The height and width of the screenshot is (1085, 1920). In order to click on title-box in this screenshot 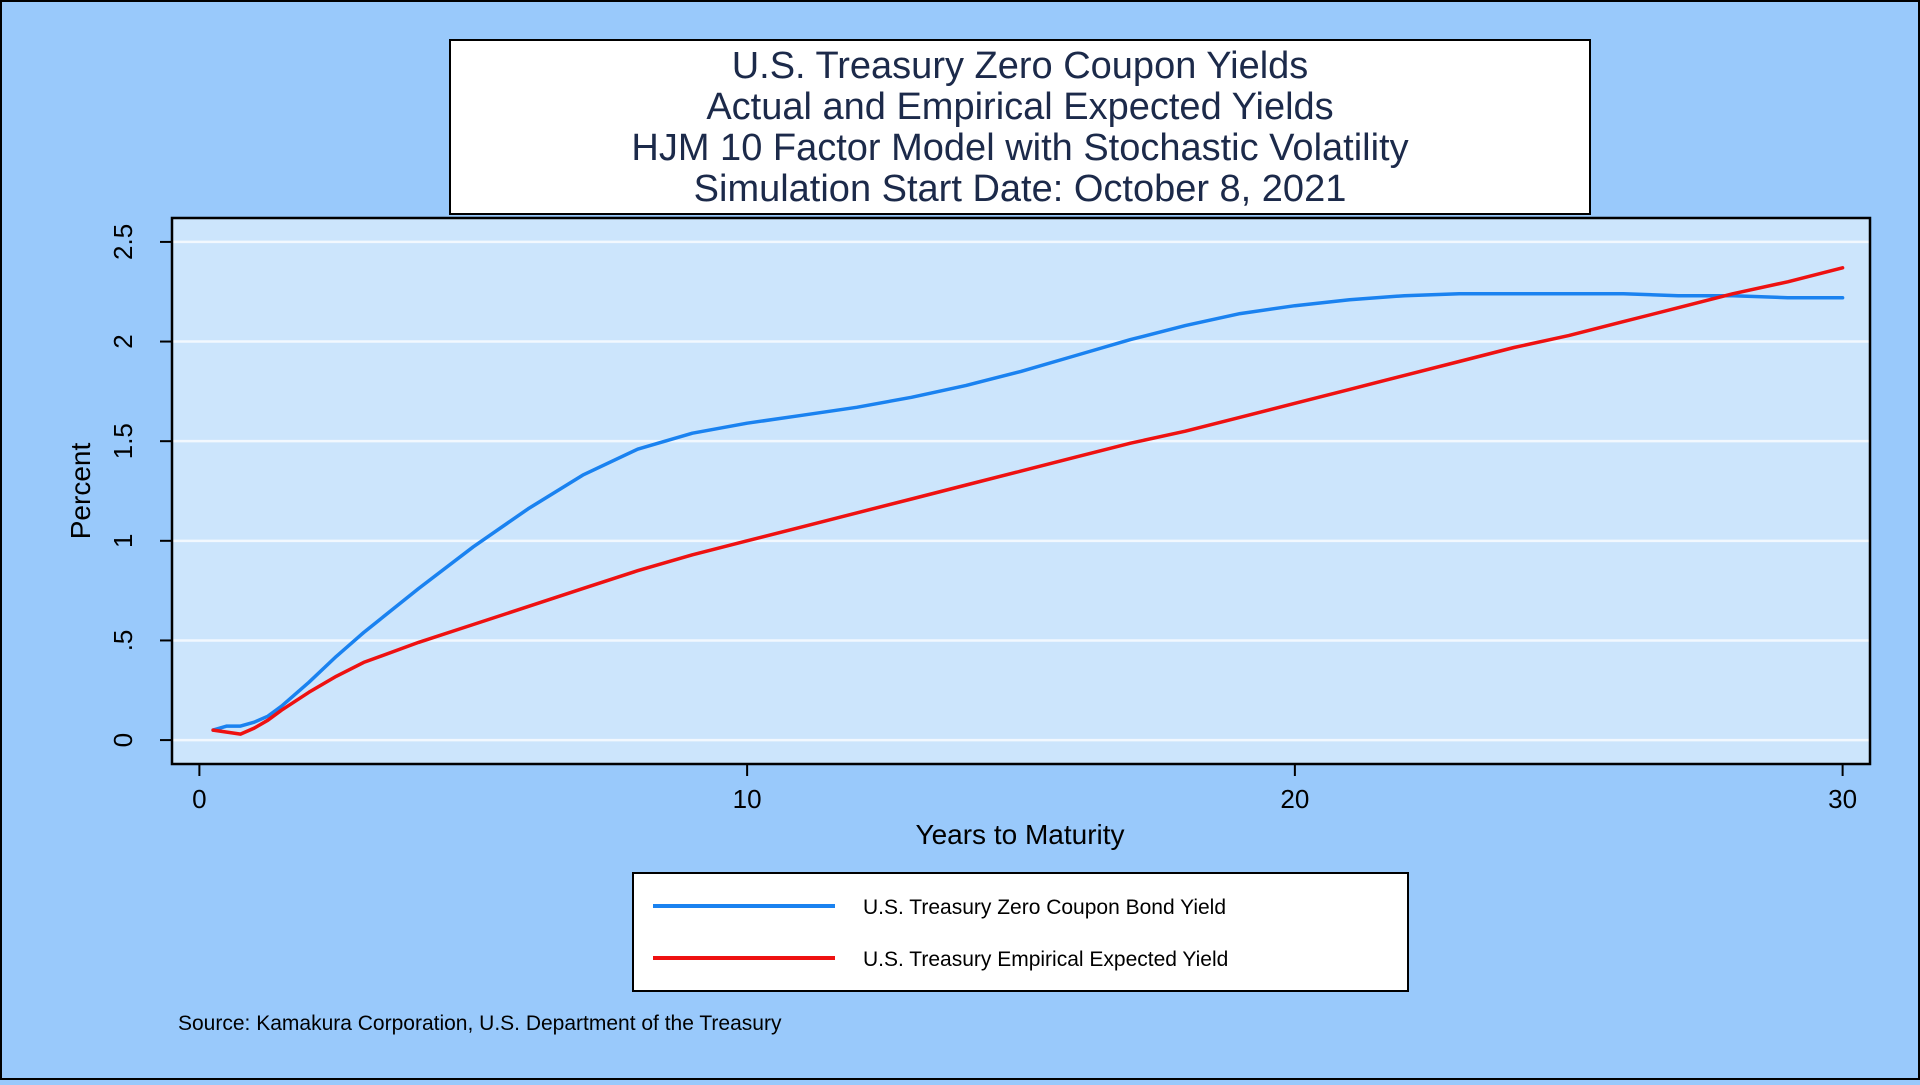, I will do `click(1020, 127)`.